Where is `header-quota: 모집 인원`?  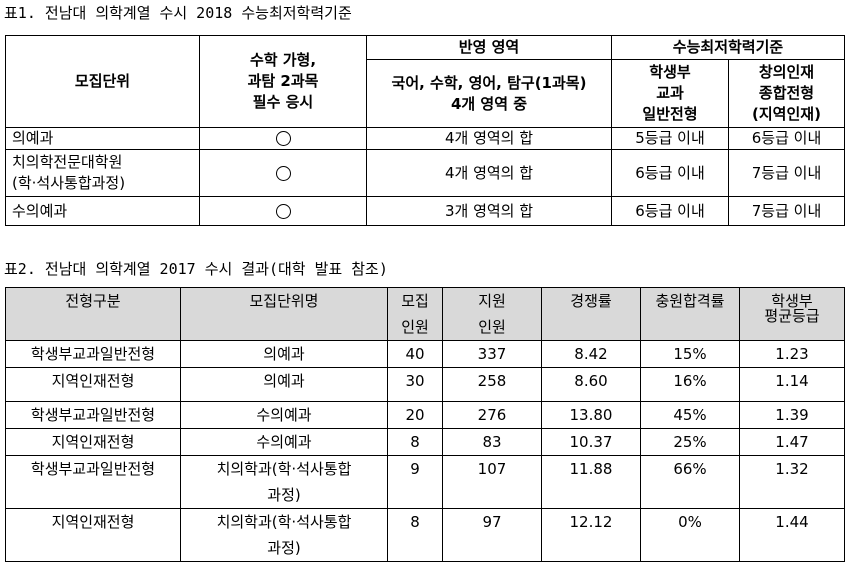 header-quota: 모집 인원 is located at coordinates (415, 314).